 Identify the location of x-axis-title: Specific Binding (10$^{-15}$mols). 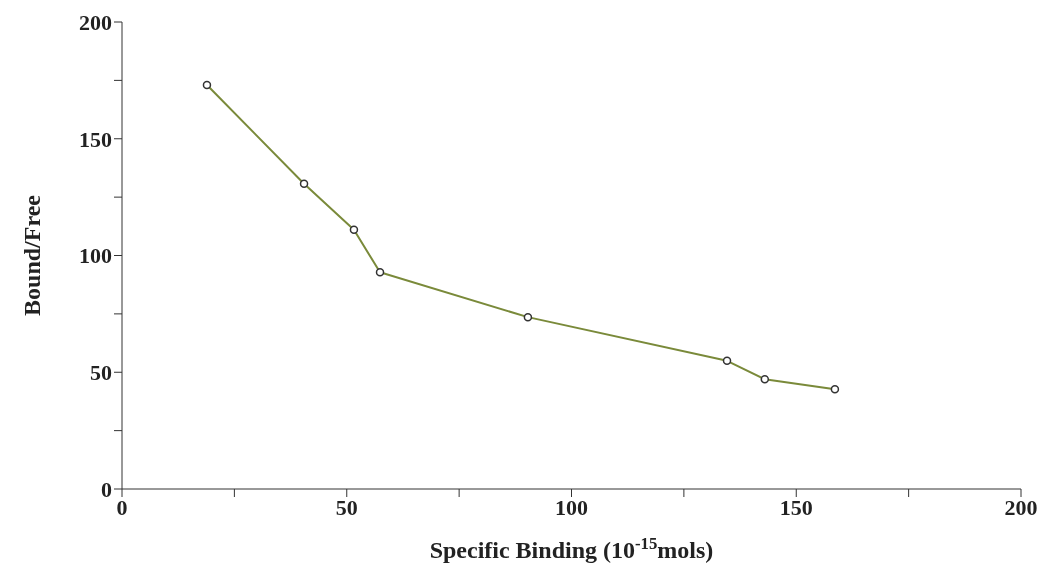
(571, 548).